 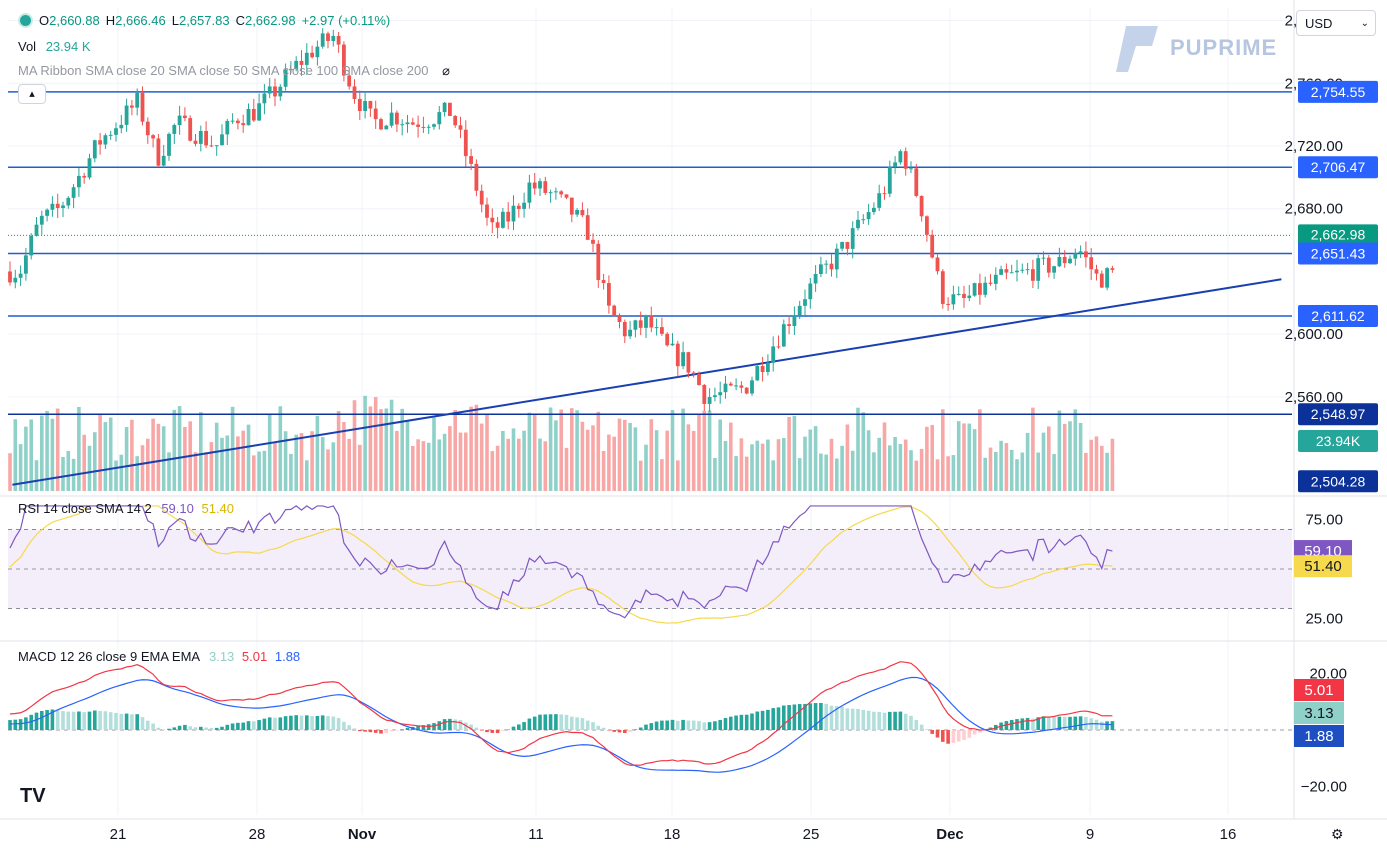 I want to click on rsi-legend: RSI 14 close SMA 14 2 59.10 51.40, so click(x=126, y=508).